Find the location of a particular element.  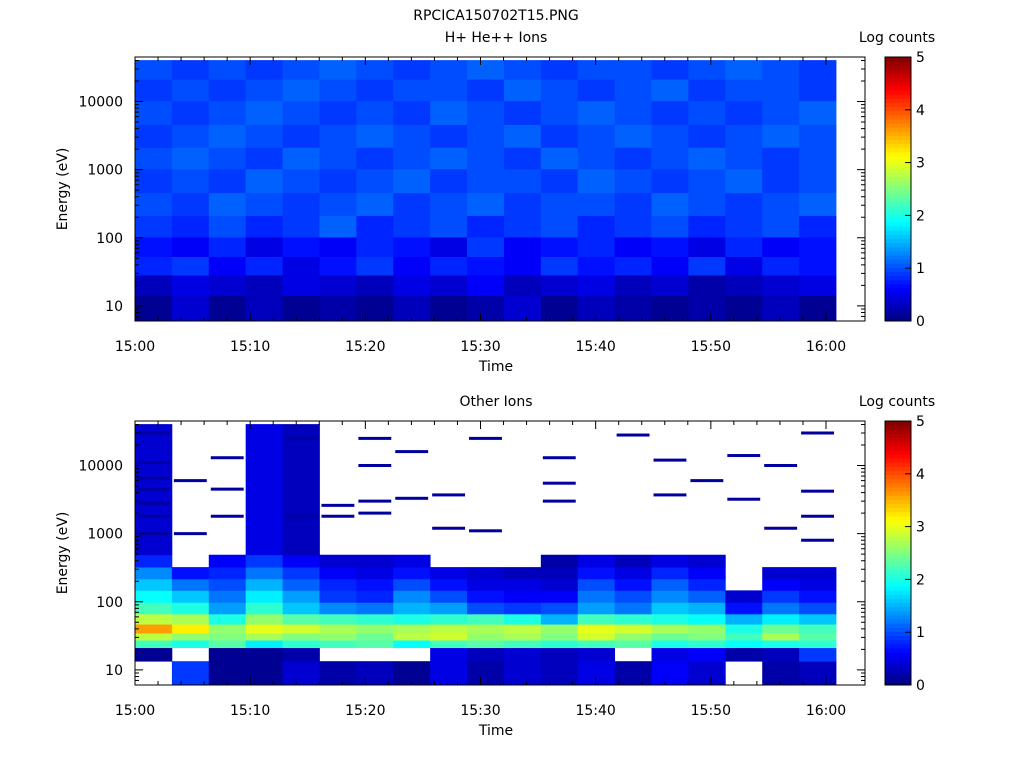

colorbar: 0 1 2 3 4 5 is located at coordinates (904, 190).